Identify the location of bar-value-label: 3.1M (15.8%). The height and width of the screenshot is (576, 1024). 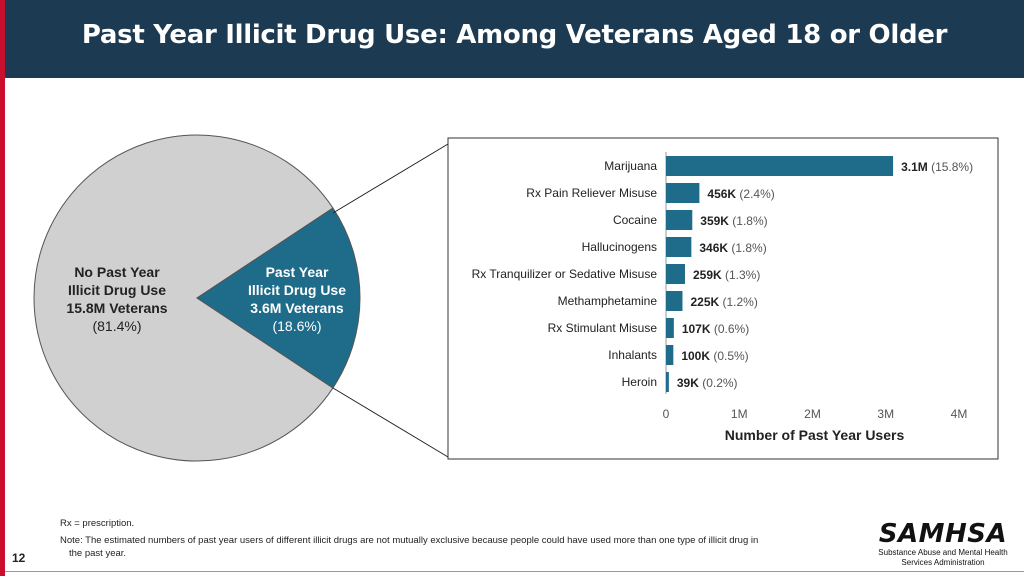
(937, 167).